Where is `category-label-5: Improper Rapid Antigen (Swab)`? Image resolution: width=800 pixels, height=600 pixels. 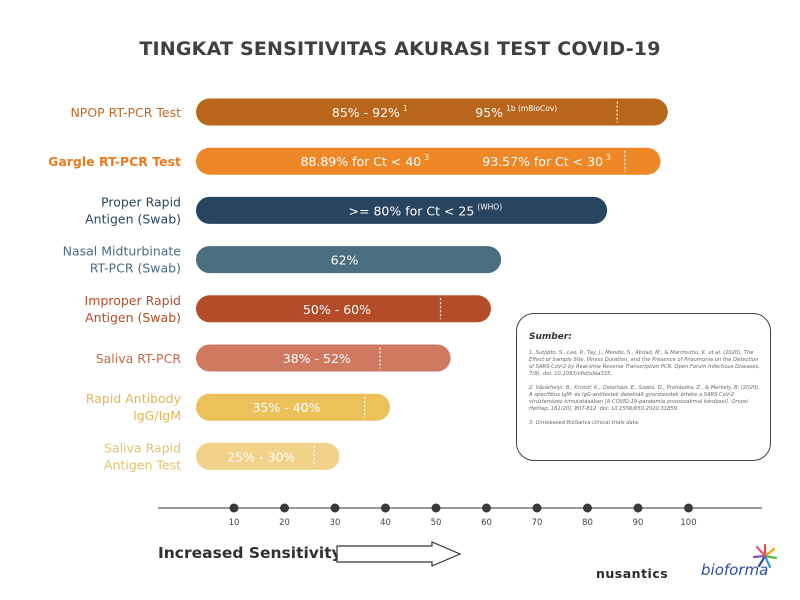 category-label-5: Improper Rapid Antigen (Swab) is located at coordinates (133, 309).